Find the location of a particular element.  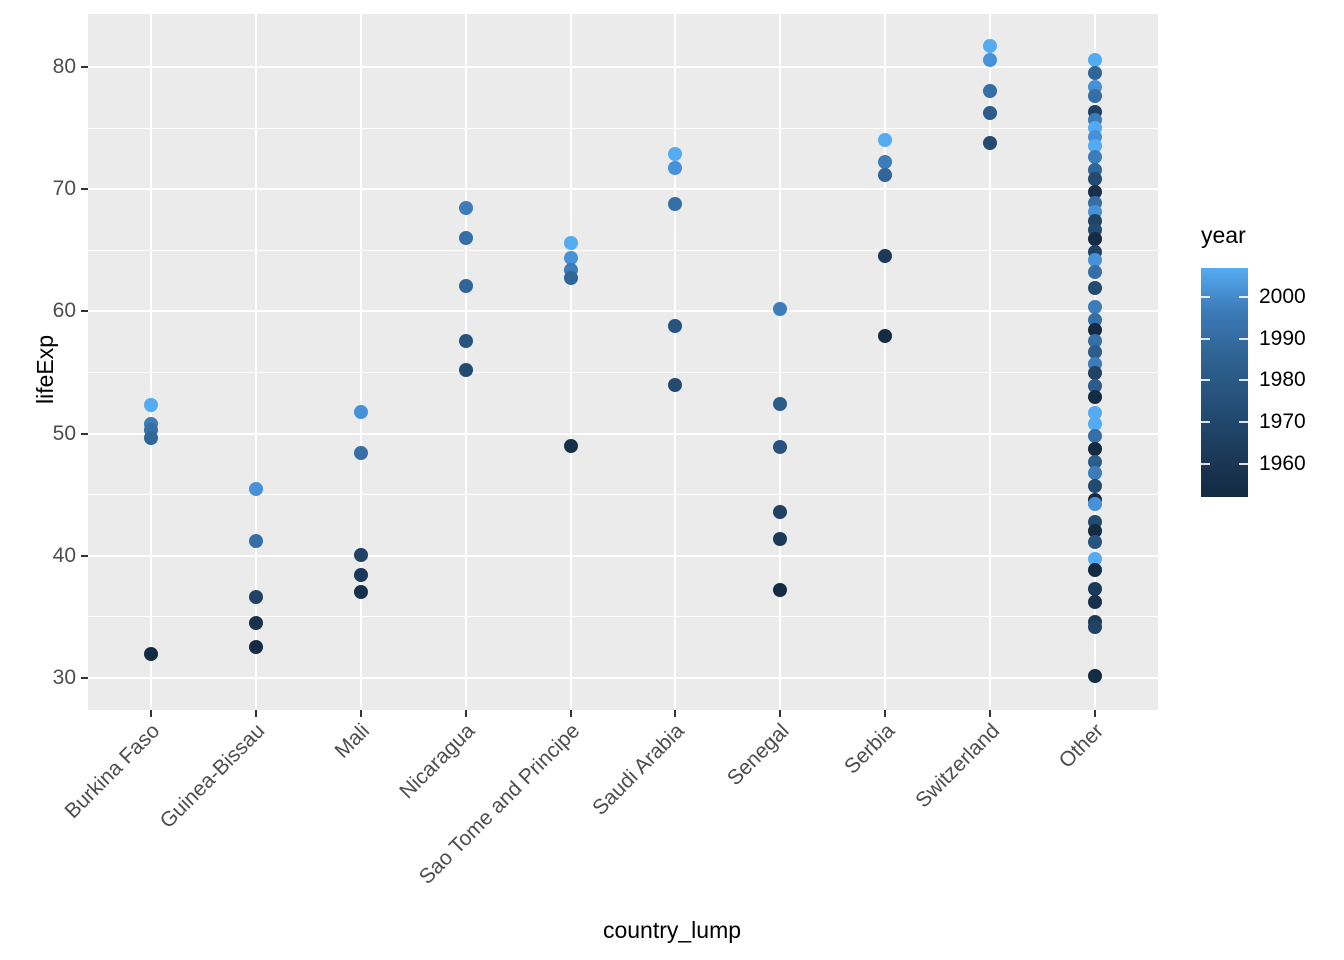

legend-tick-label: 1960 is located at coordinates (1282, 463).